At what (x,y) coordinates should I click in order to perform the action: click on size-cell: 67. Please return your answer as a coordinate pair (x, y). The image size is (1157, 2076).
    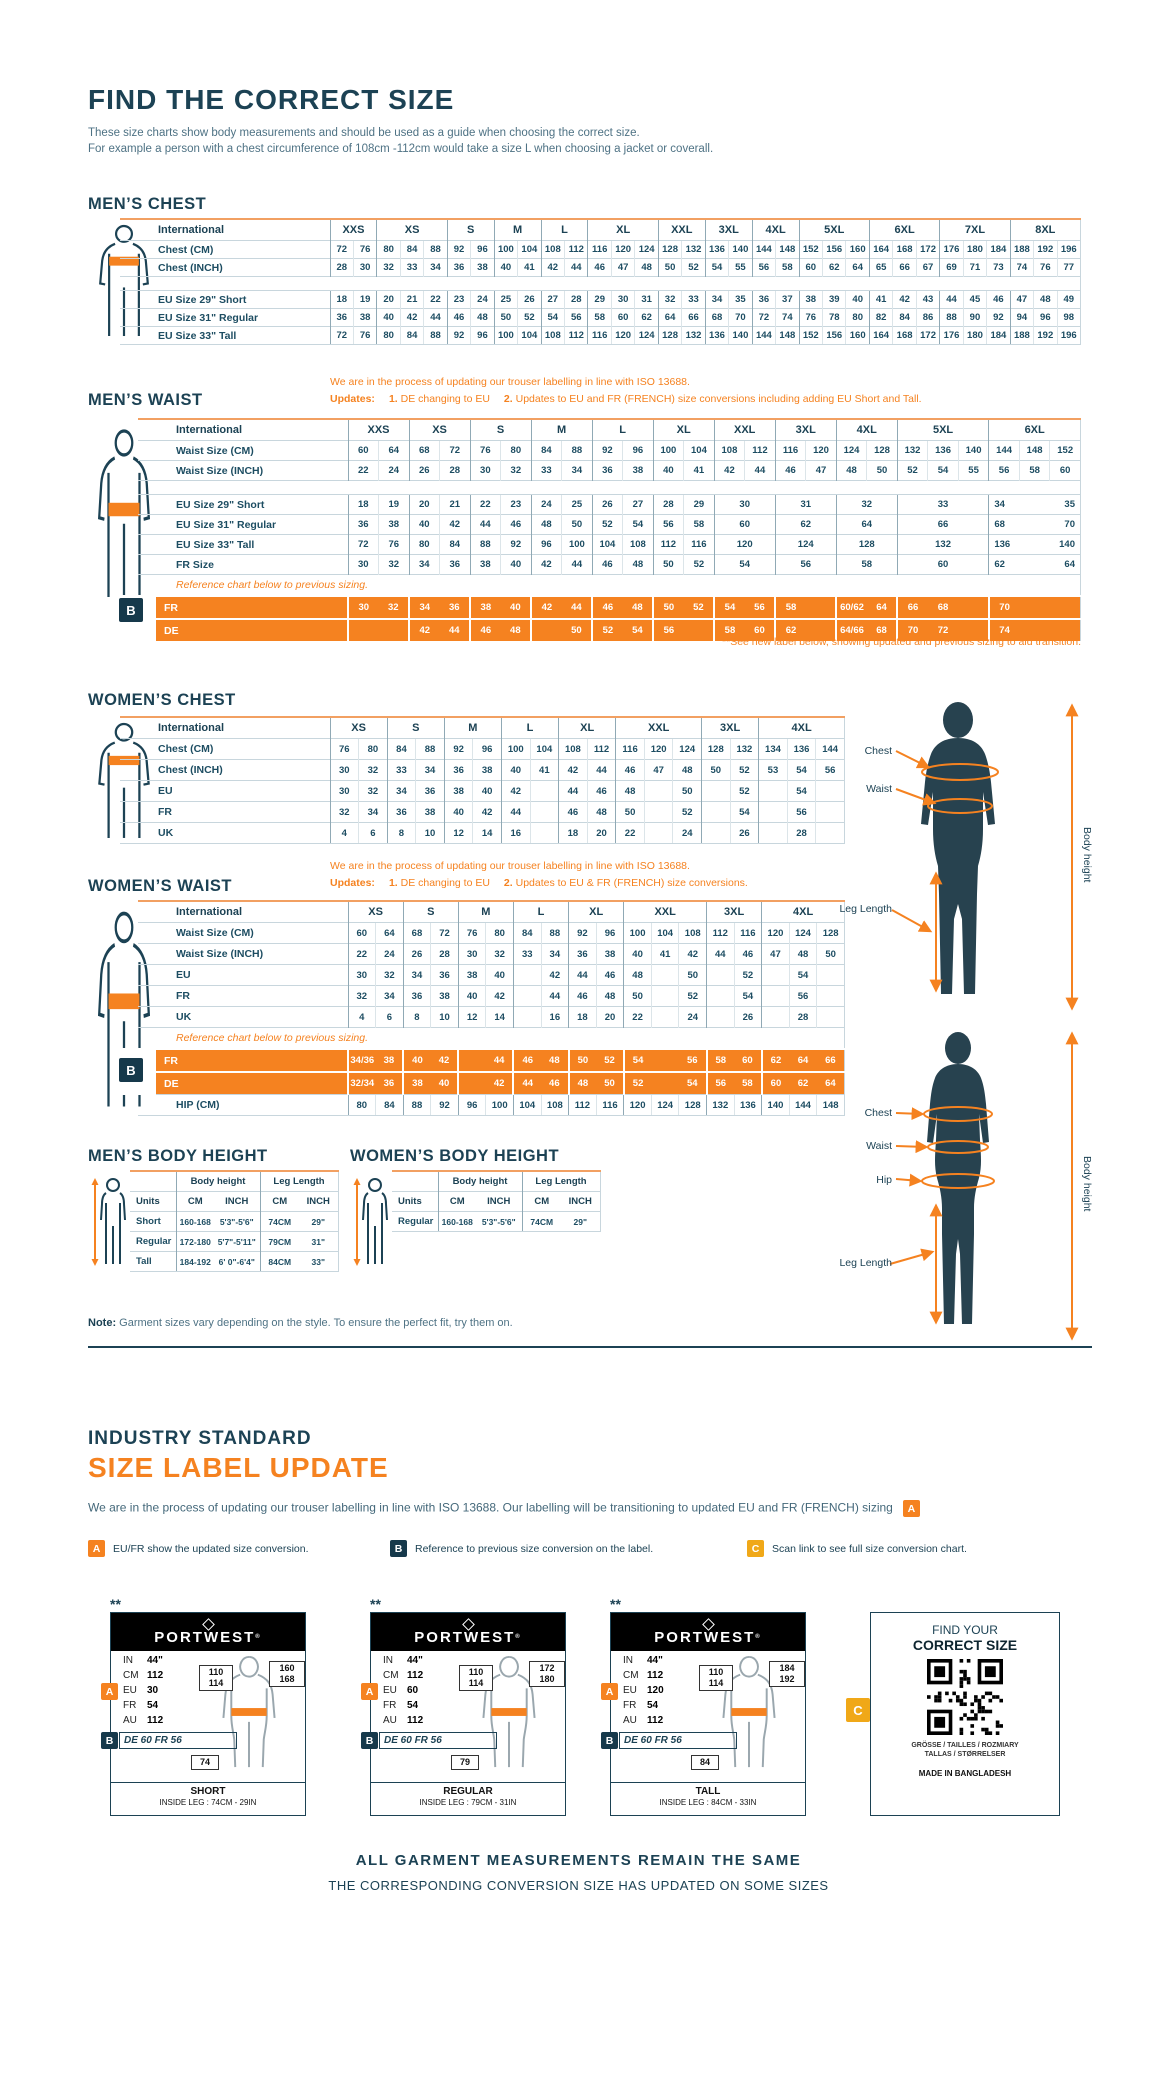
    Looking at the image, I should click on (927, 267).